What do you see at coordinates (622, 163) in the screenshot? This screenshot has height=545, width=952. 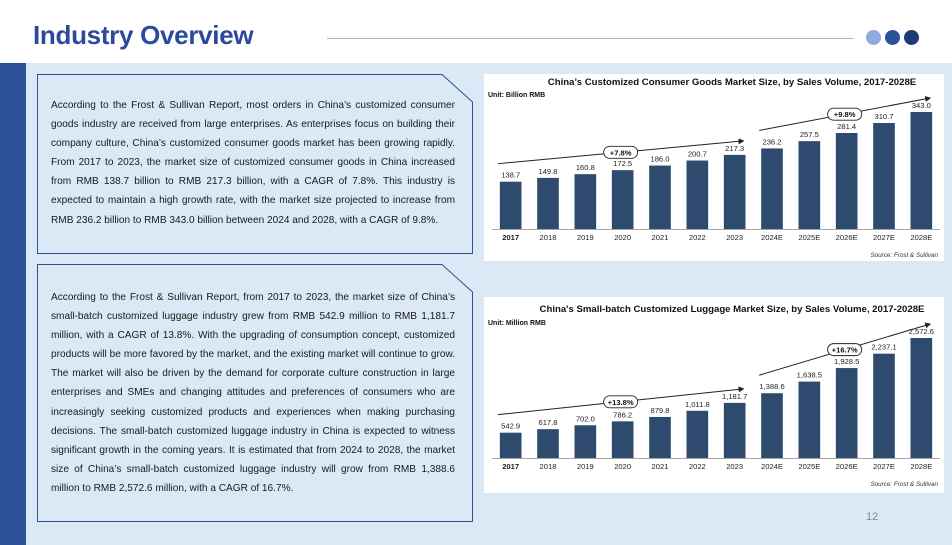 I see `chart-value-label: 172.5` at bounding box center [622, 163].